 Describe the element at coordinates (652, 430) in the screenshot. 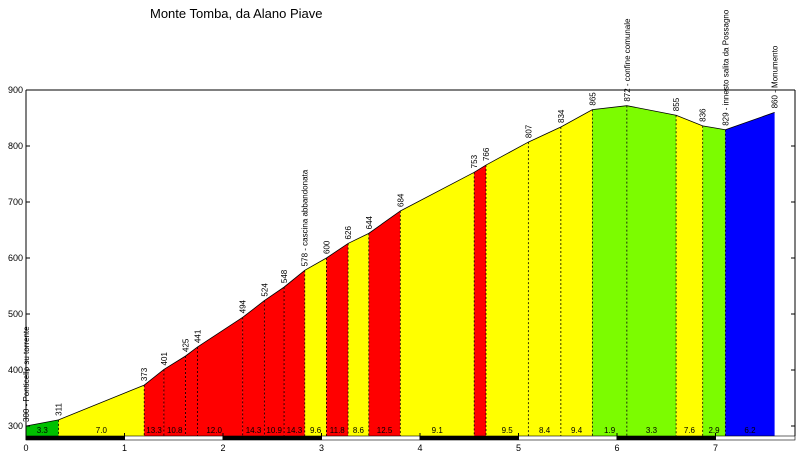

I see `gradient-label-18: 3.3` at that location.